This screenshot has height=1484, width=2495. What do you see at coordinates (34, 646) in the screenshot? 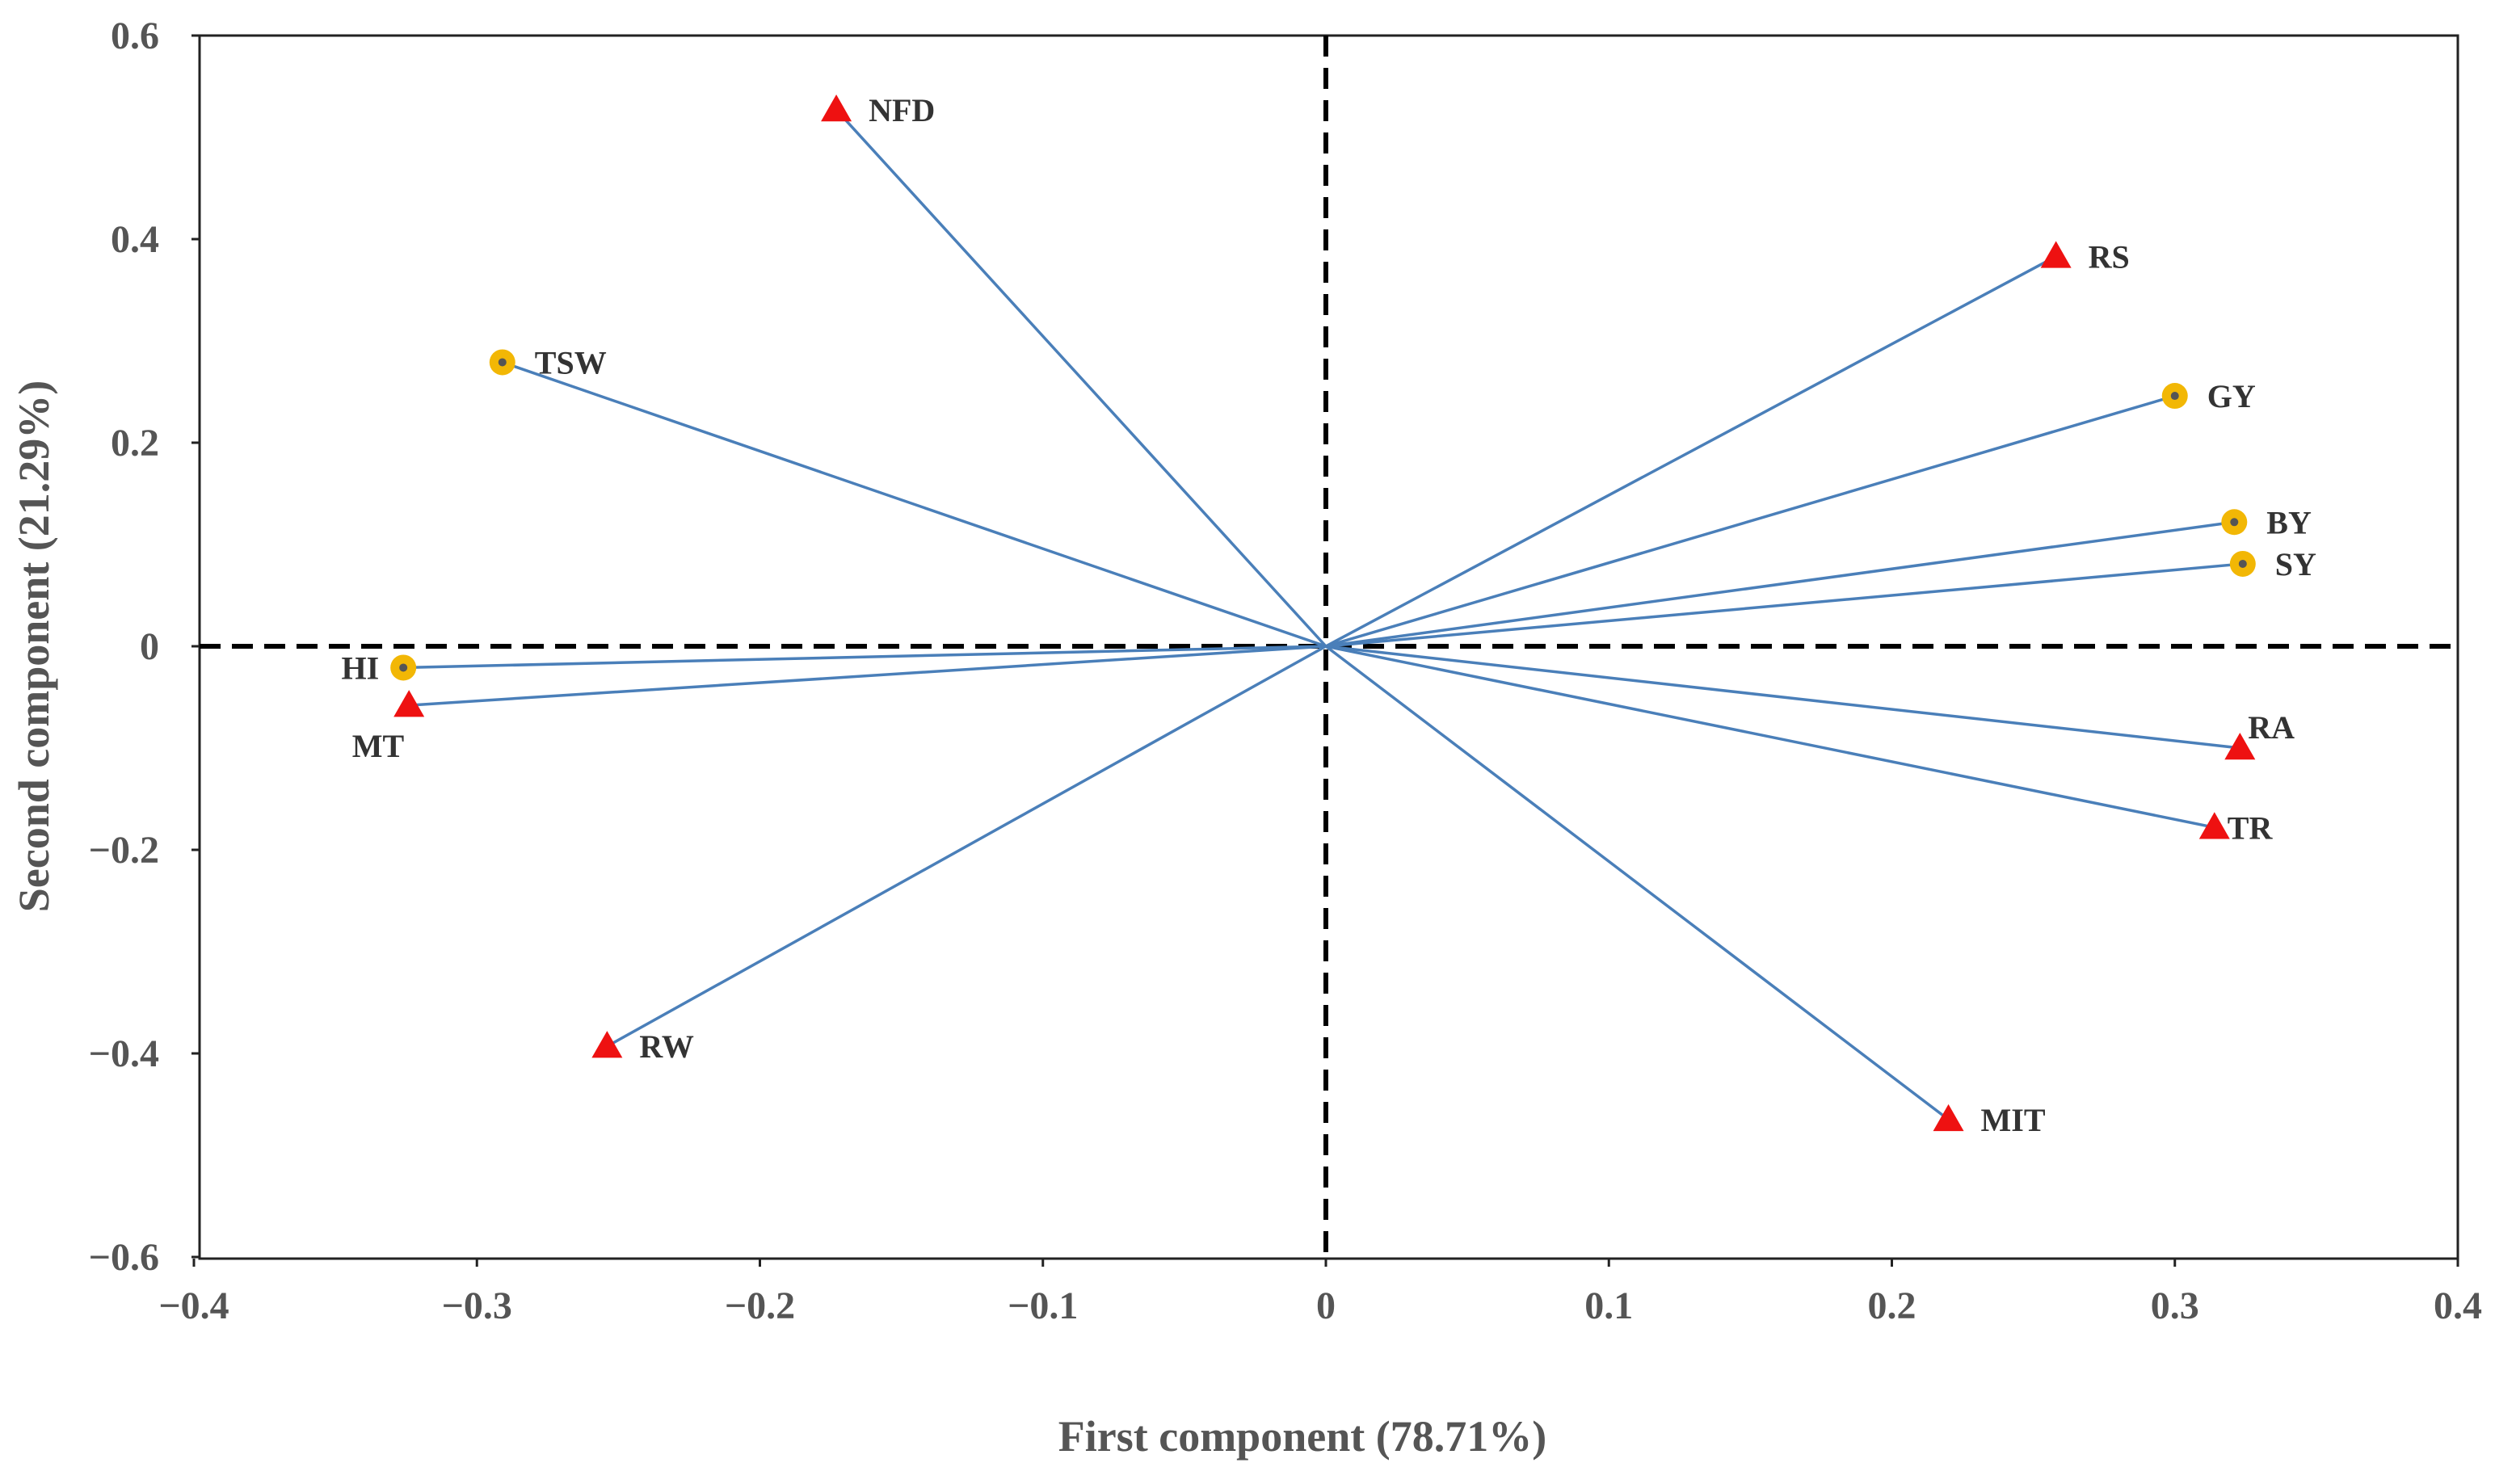
I see `y-axis-title: Second component (21.29%)` at bounding box center [34, 646].